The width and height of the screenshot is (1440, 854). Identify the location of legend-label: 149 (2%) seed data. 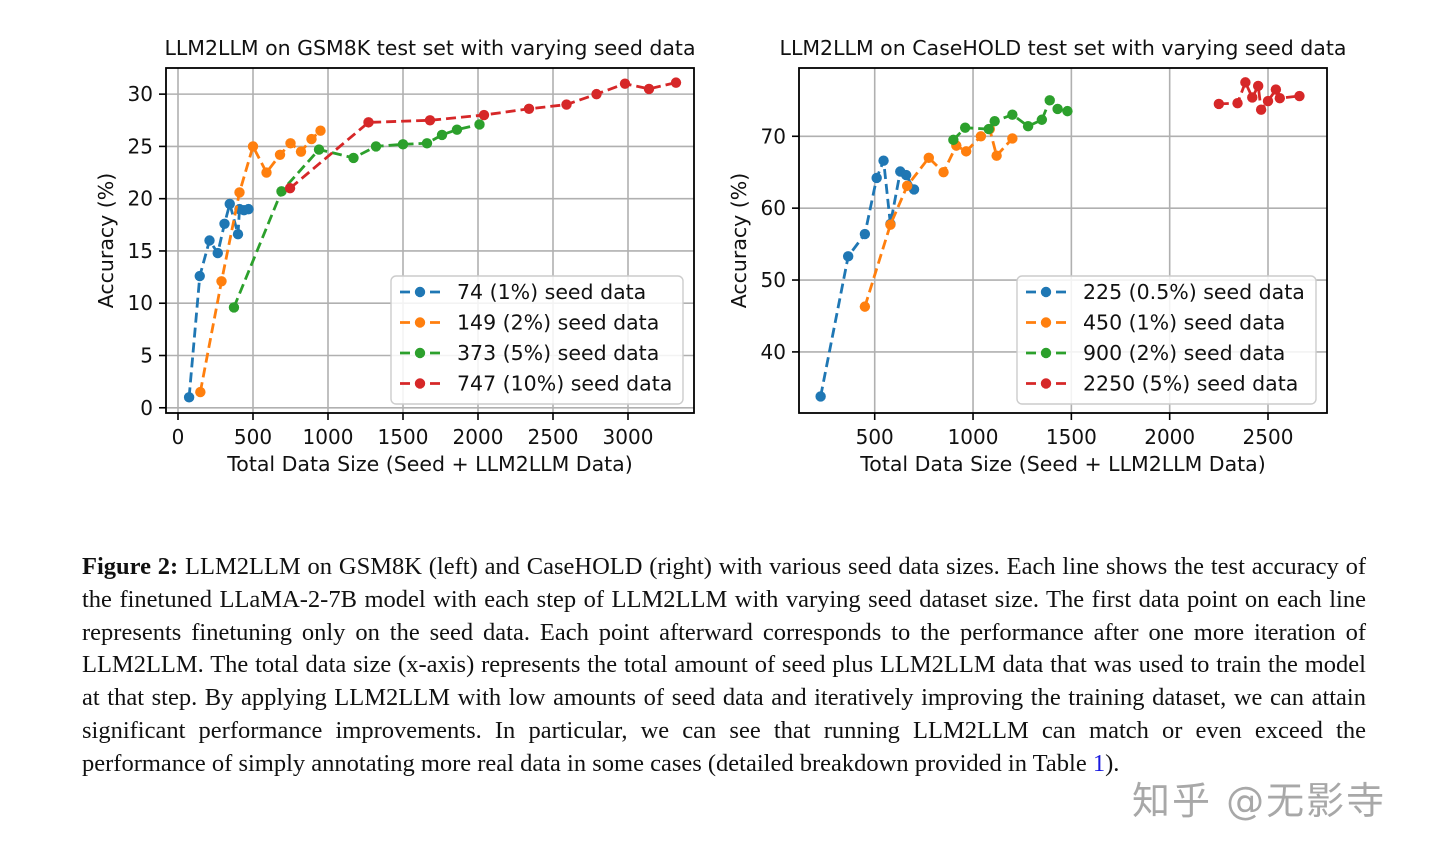
(558, 323).